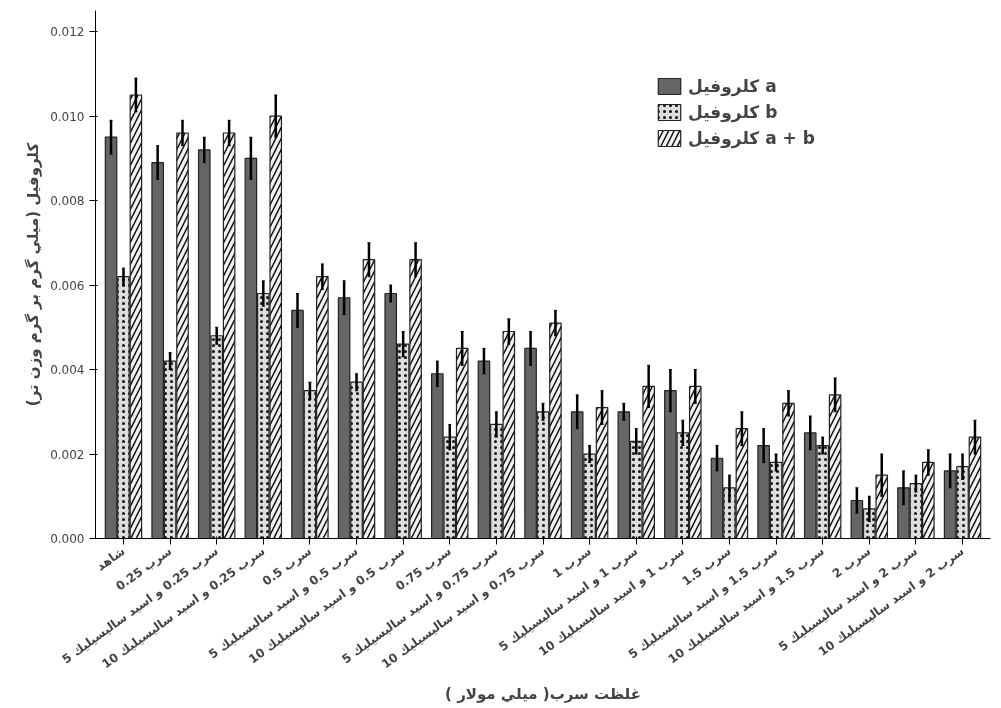 The width and height of the screenshot is (1001, 708). Describe the element at coordinates (572, 562) in the screenshot. I see `x-tick-label: سرب 1` at that location.